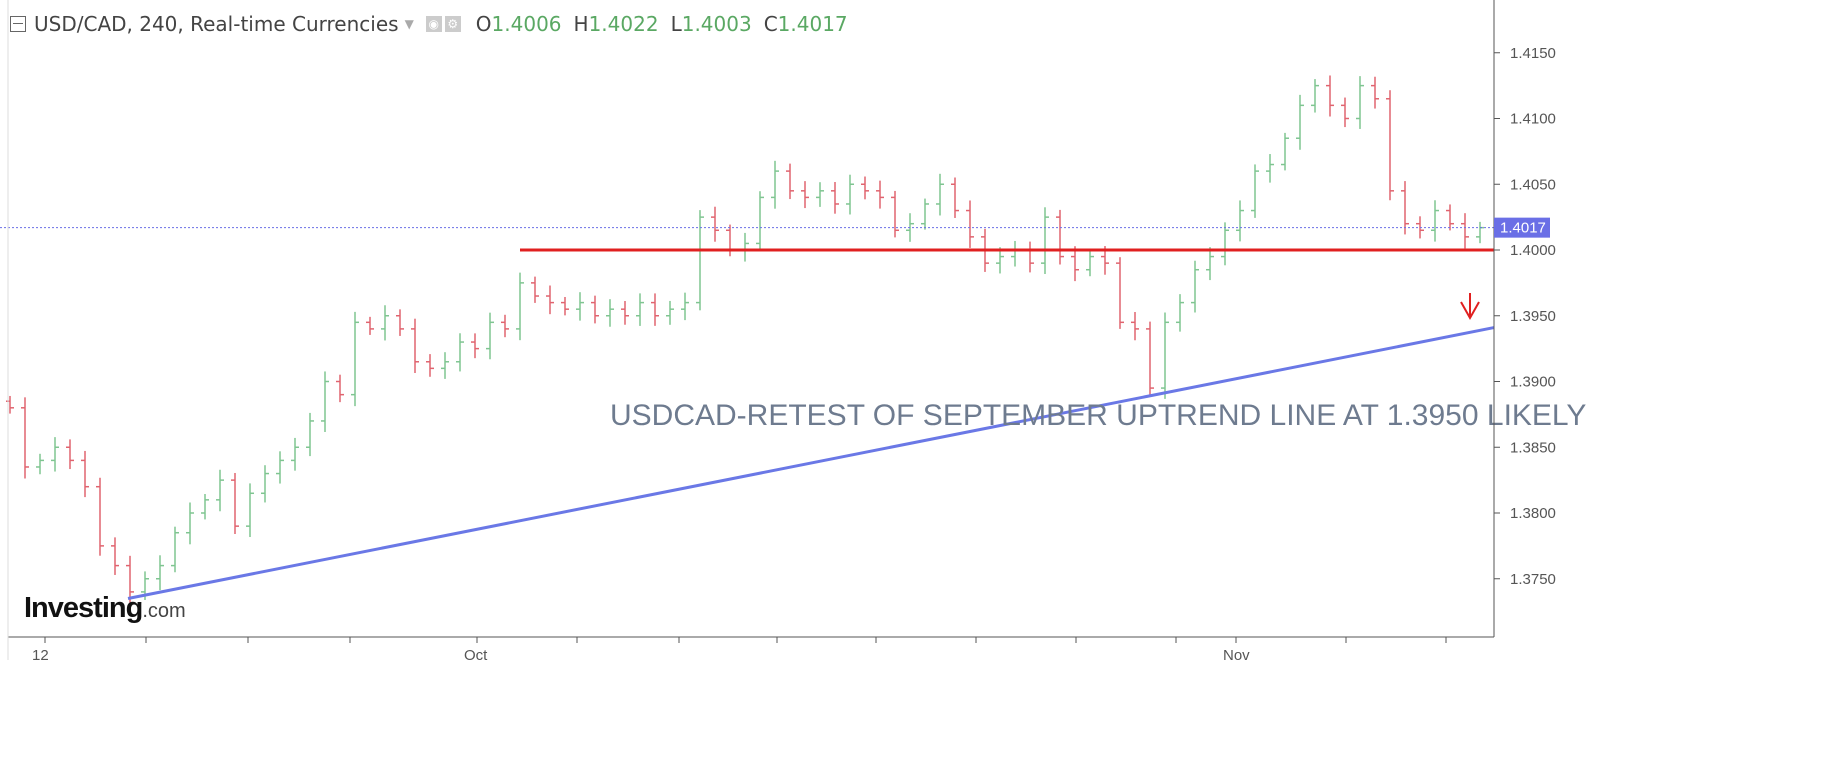 This screenshot has width=1836, height=775. Describe the element at coordinates (105, 608) in the screenshot. I see `investing-logo: Investing.com` at that location.